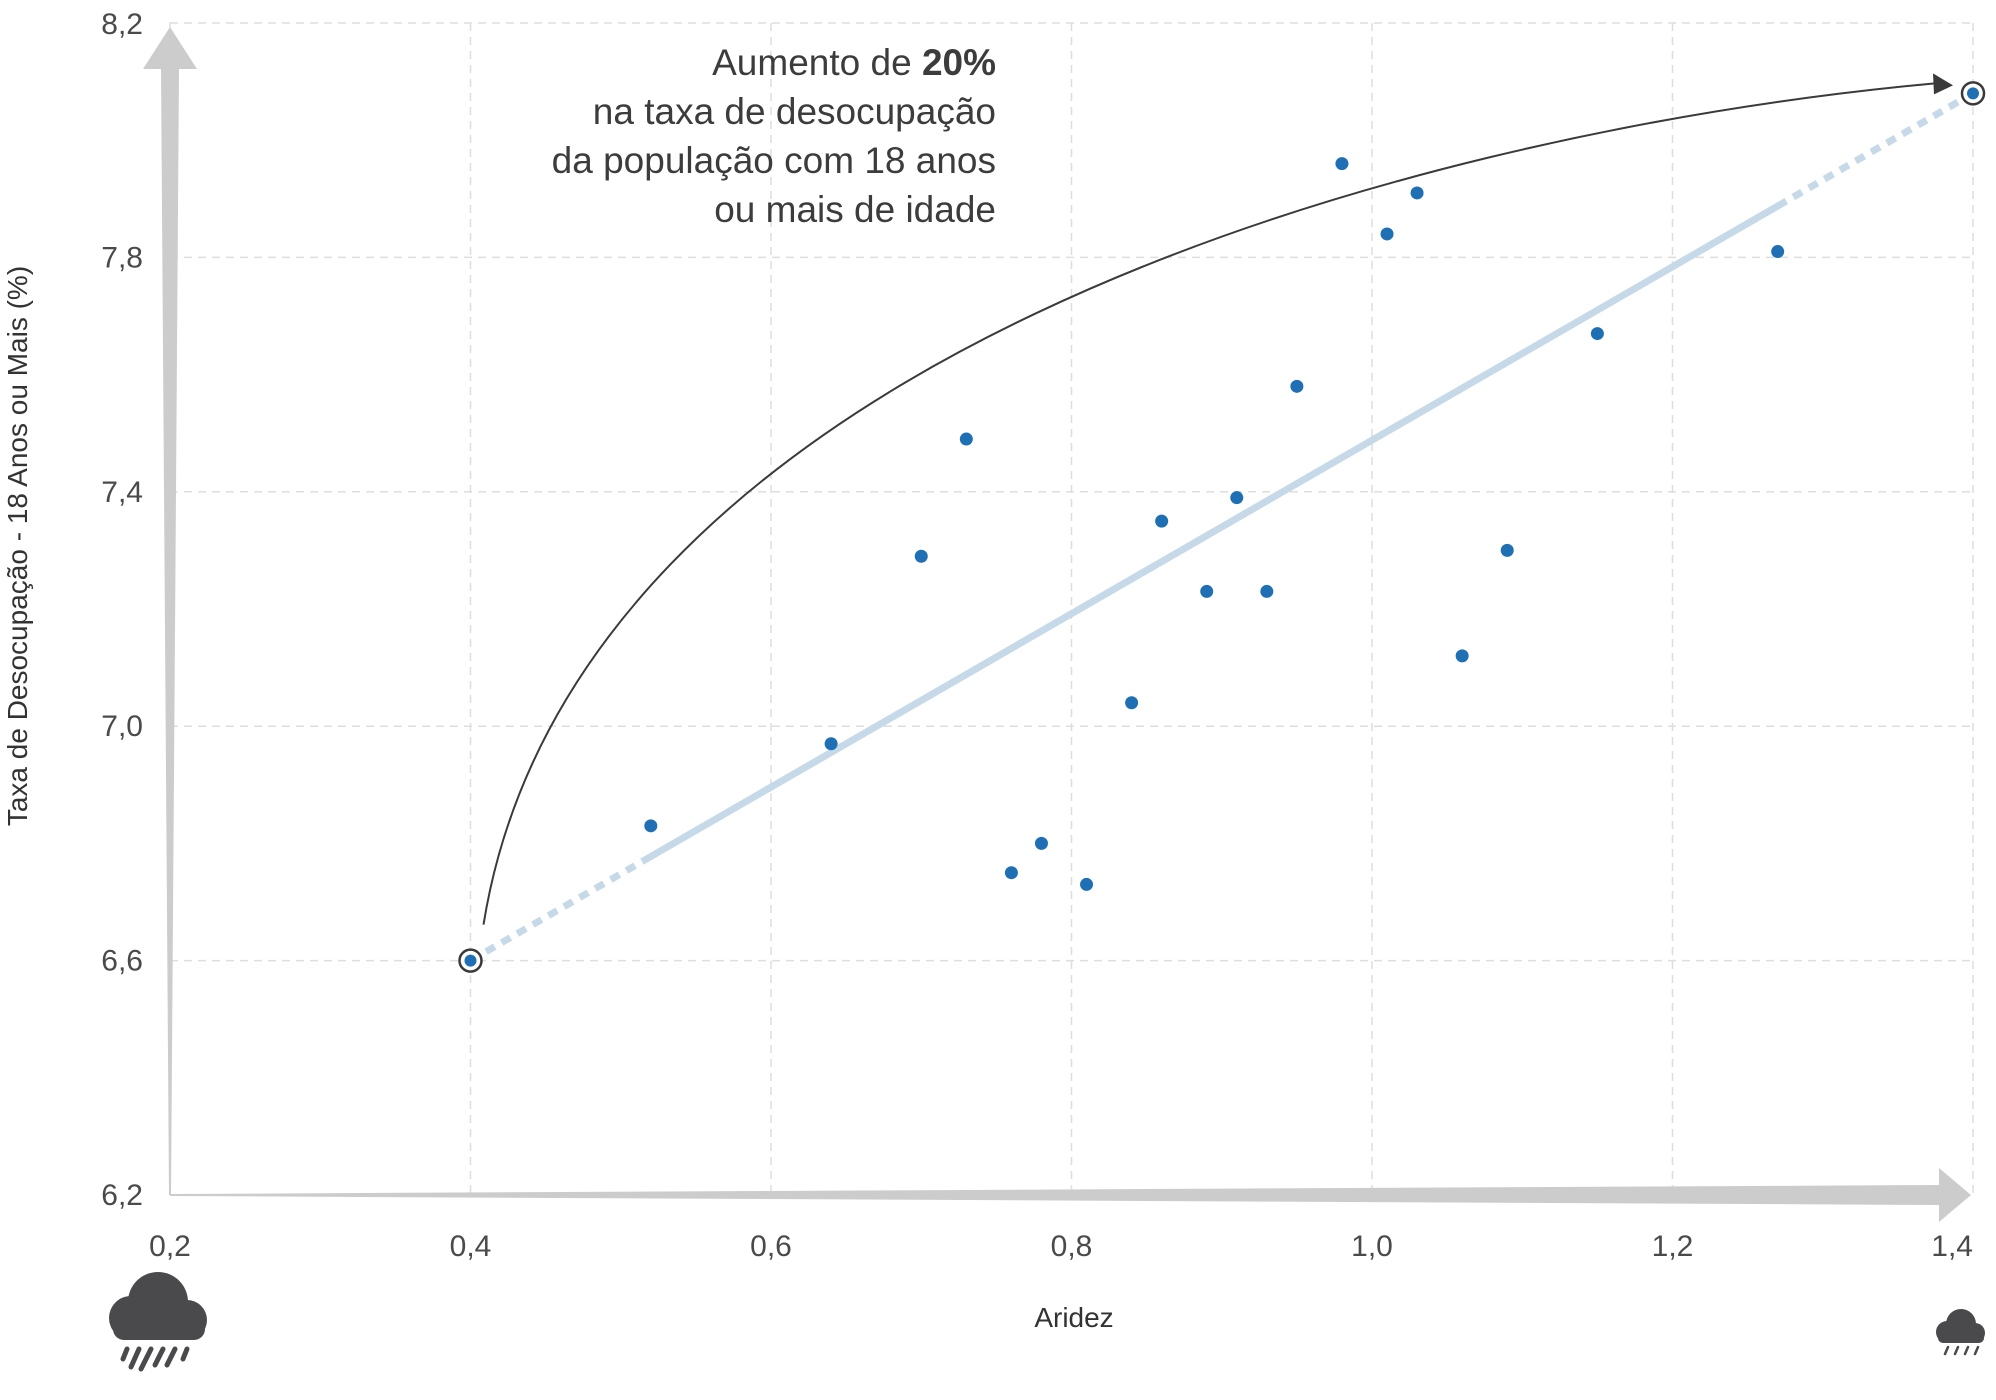 The height and width of the screenshot is (1400, 1996). I want to click on annotation-line1-bold: 20%, so click(959, 62).